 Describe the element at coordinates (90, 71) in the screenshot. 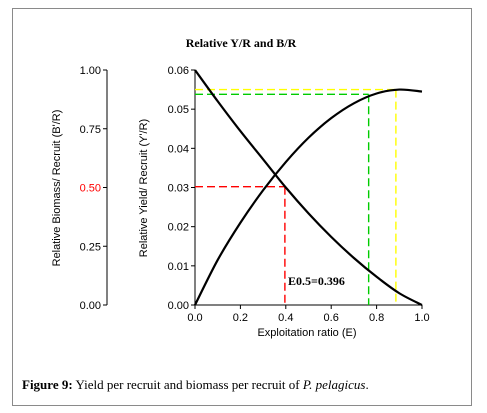

I see `biomass-tick-label: 1.00` at that location.